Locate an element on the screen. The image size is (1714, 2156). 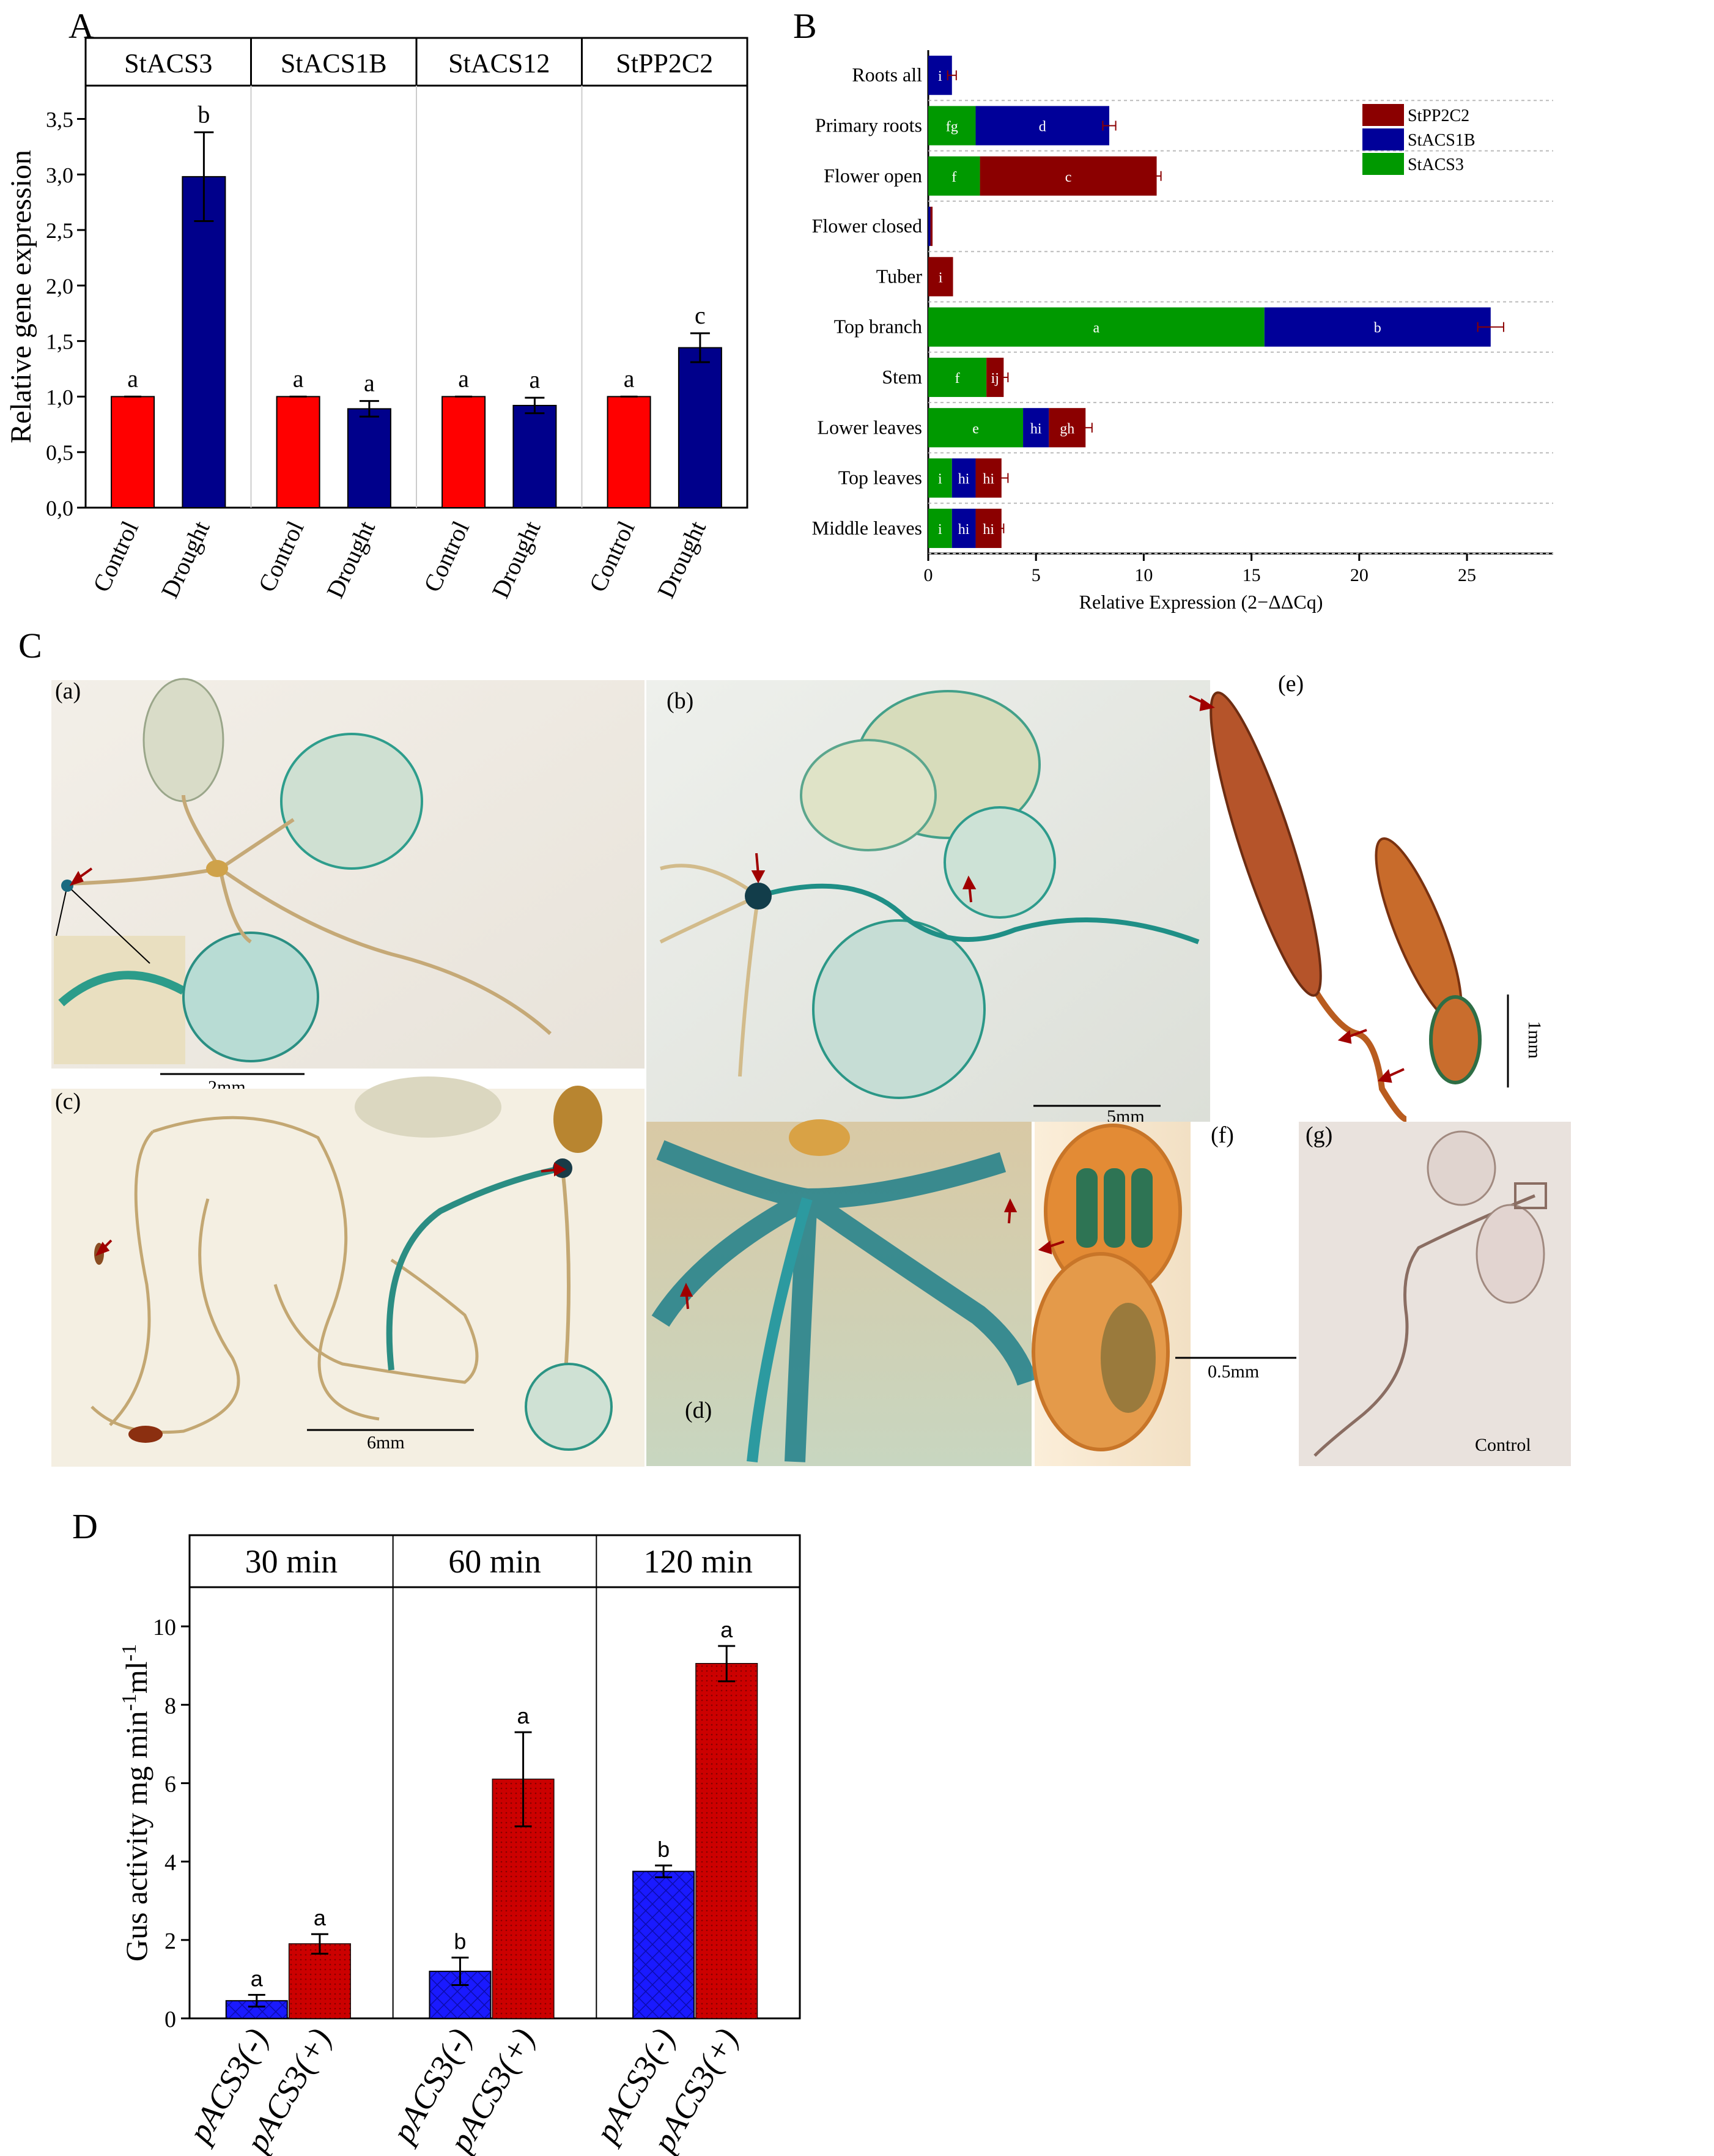
category-label-b: Lower leaves is located at coordinates (870, 427).